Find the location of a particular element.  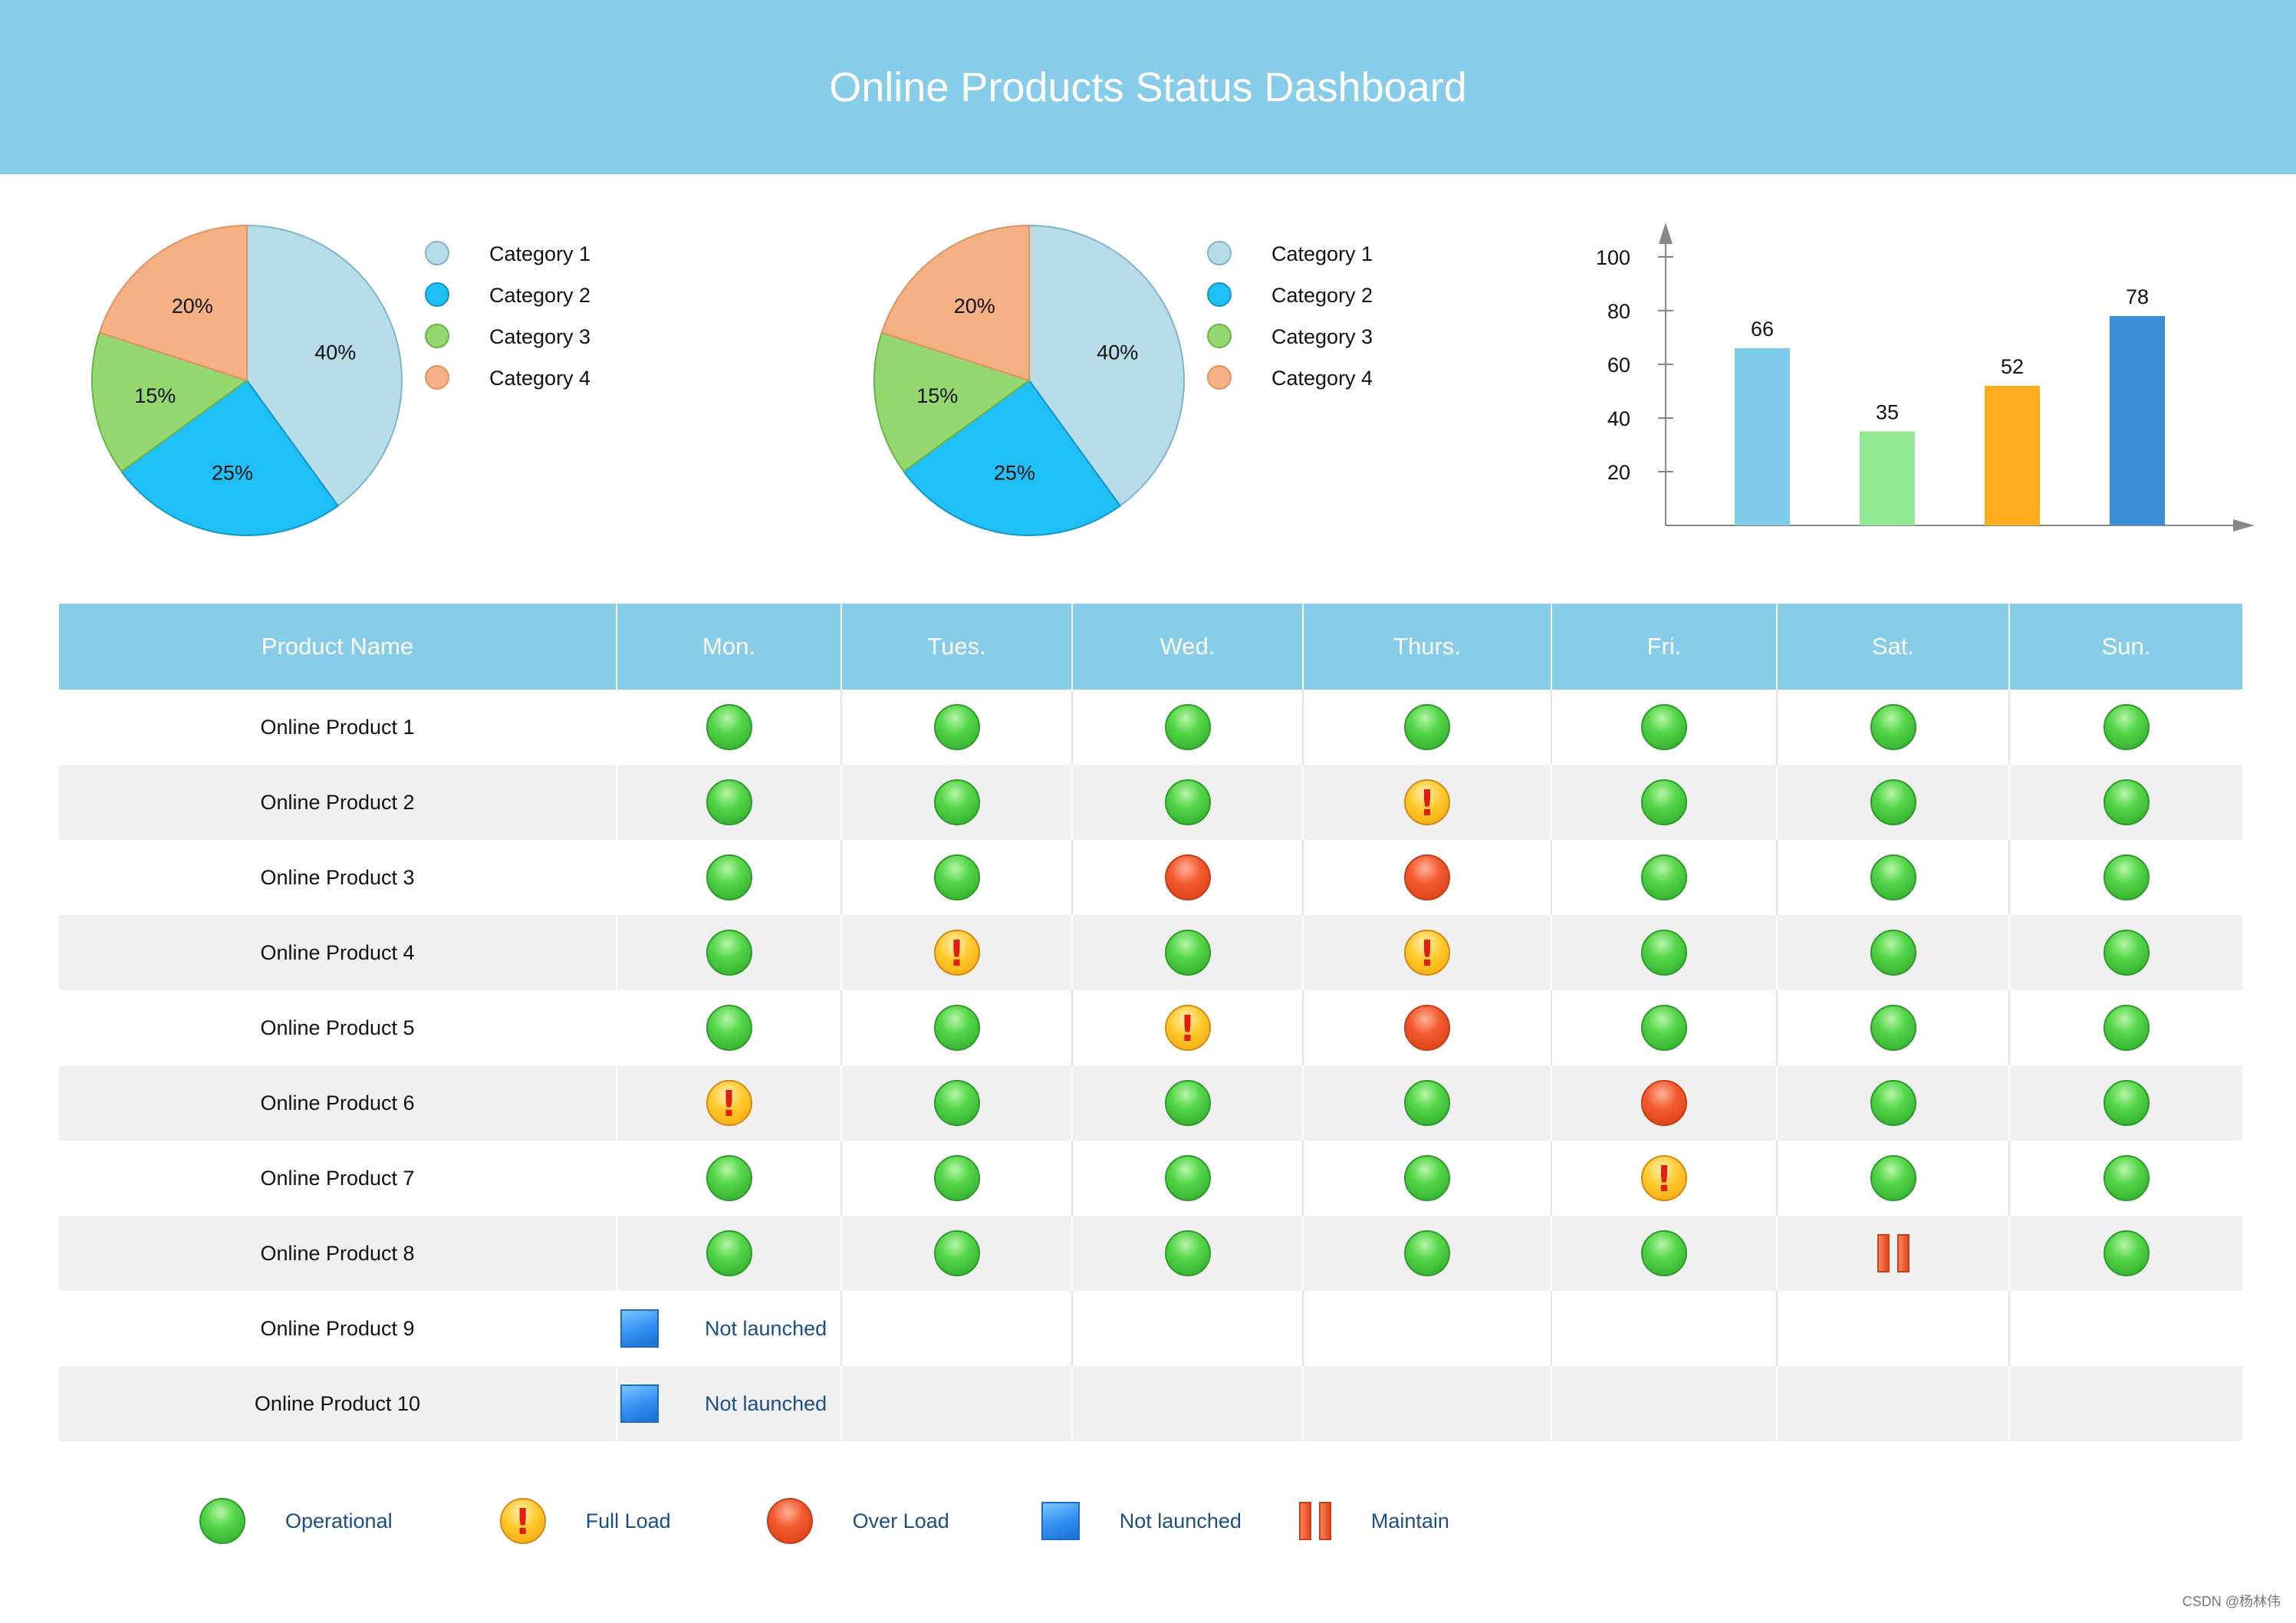

y-axis-arrow-icon is located at coordinates (1666, 233).